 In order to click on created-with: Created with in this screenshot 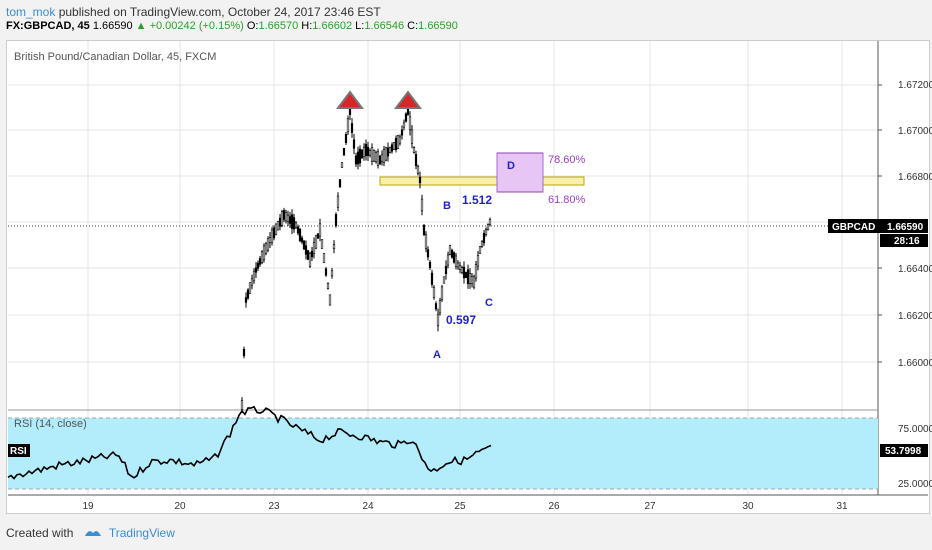, I will do `click(40, 533)`.